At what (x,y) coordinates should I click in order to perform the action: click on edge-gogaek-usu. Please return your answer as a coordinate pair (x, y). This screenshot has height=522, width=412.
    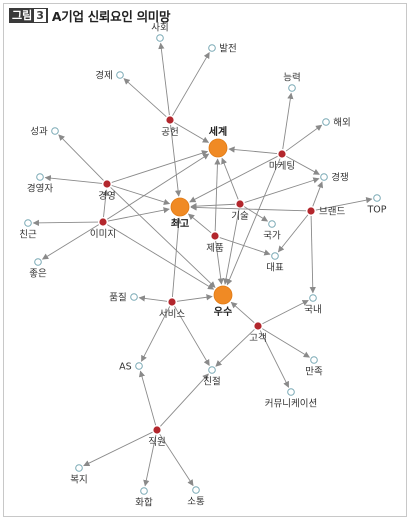
    Looking at the image, I should click on (242, 312).